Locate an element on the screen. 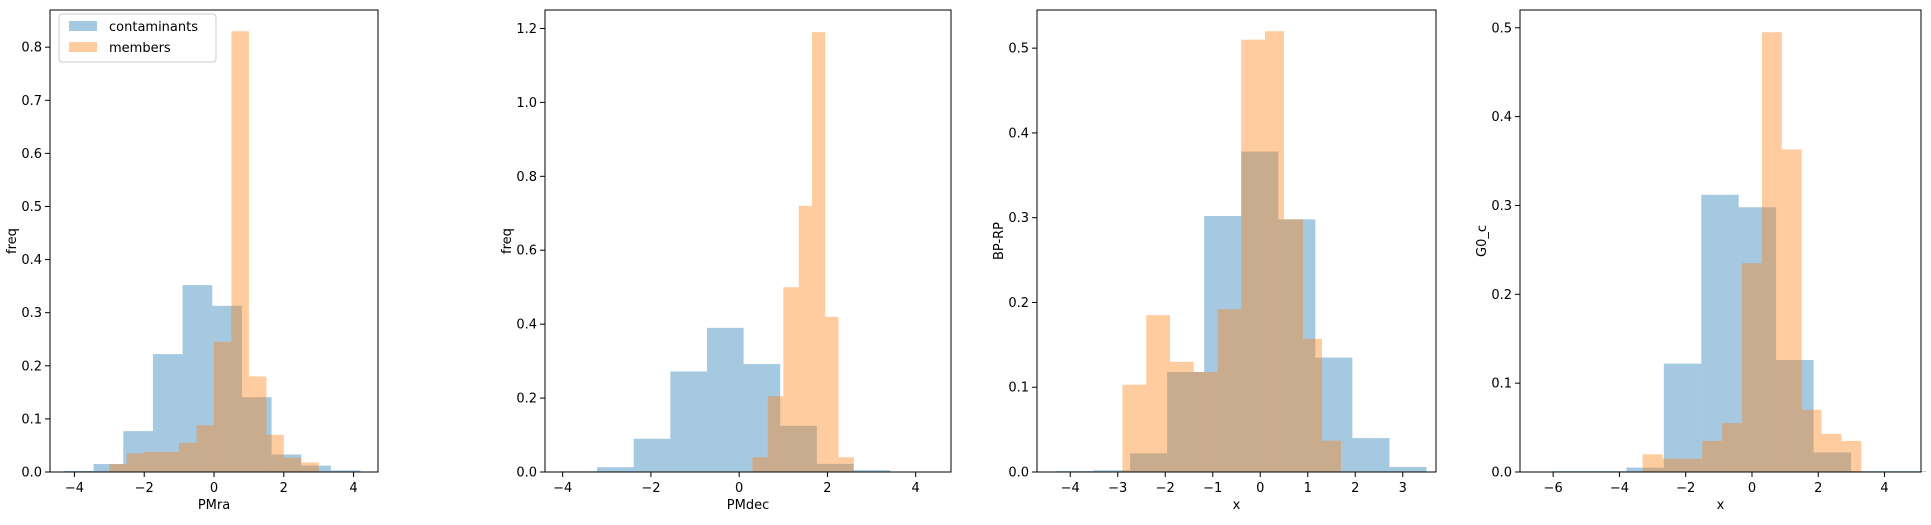 The height and width of the screenshot is (525, 1931). y-tick-label: 0.8 is located at coordinates (526, 177).